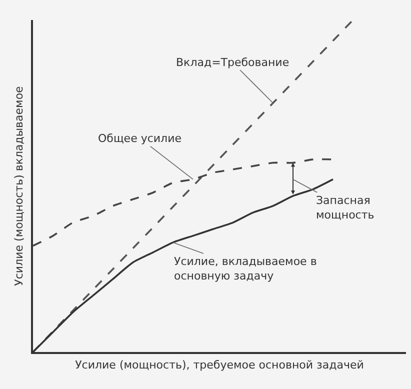  What do you see at coordinates (345, 208) in the screenshot?
I see `annotation: Запасная мощность` at bounding box center [345, 208].